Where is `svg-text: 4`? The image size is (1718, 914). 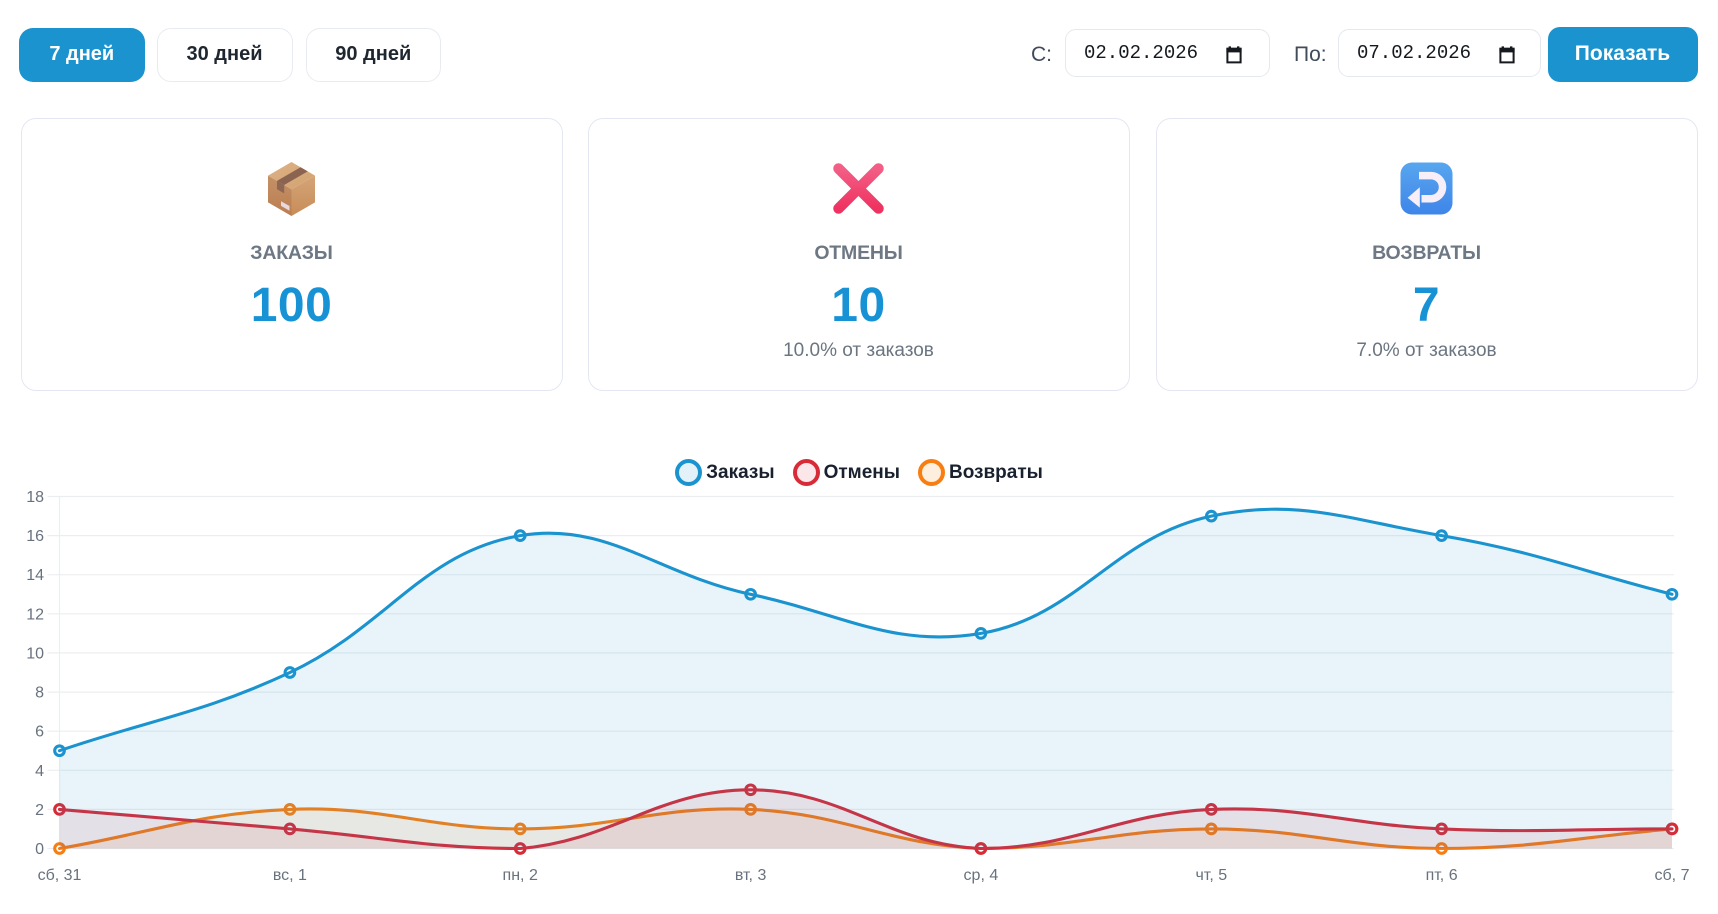 svg-text: 4 is located at coordinates (39, 771).